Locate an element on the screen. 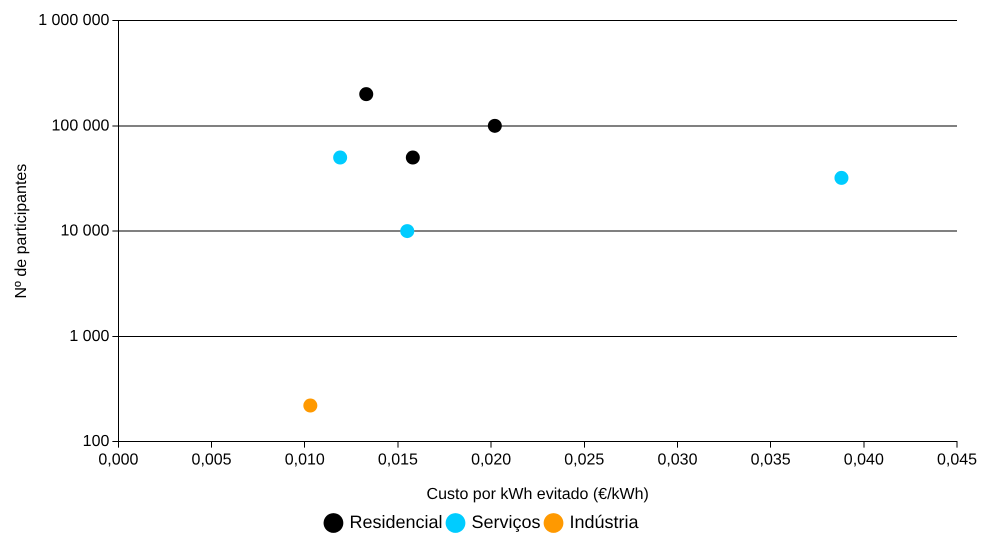  y-tick-label: 100 000 is located at coordinates (81, 125).